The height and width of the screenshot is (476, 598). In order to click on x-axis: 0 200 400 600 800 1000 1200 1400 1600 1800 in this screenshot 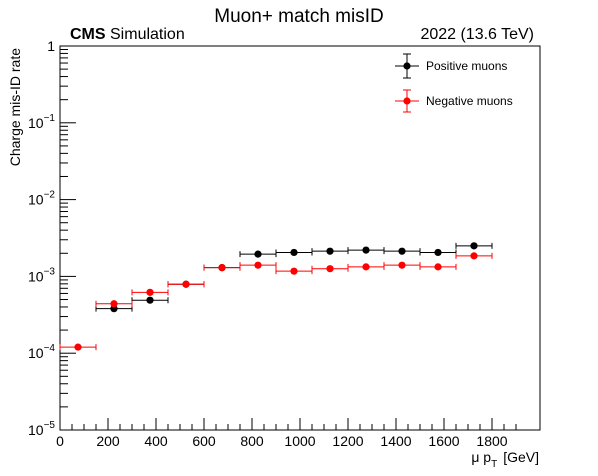, I will do `click(286, 433)`.